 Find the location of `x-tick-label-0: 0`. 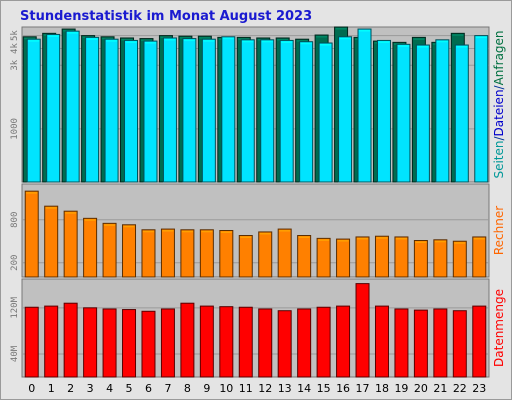

x-tick-label-0: 0 is located at coordinates (31, 388).